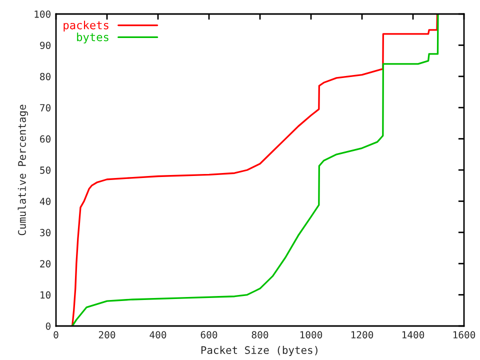 Image resolution: width=480 pixels, height=360 pixels. I want to click on x-tick-label: 1200, so click(362, 334).